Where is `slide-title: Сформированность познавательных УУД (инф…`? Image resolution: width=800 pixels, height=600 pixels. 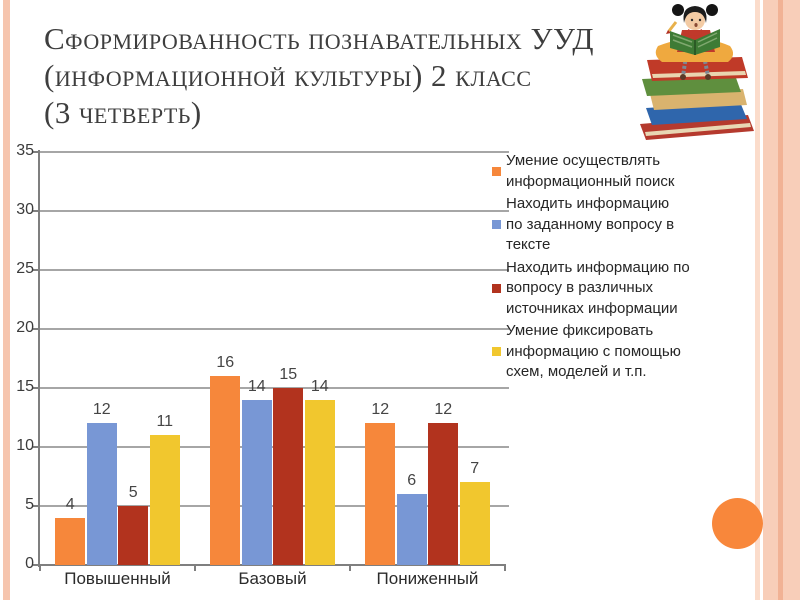 slide-title: Сформированность познавательных УУД (инф… is located at coordinates (349, 75).